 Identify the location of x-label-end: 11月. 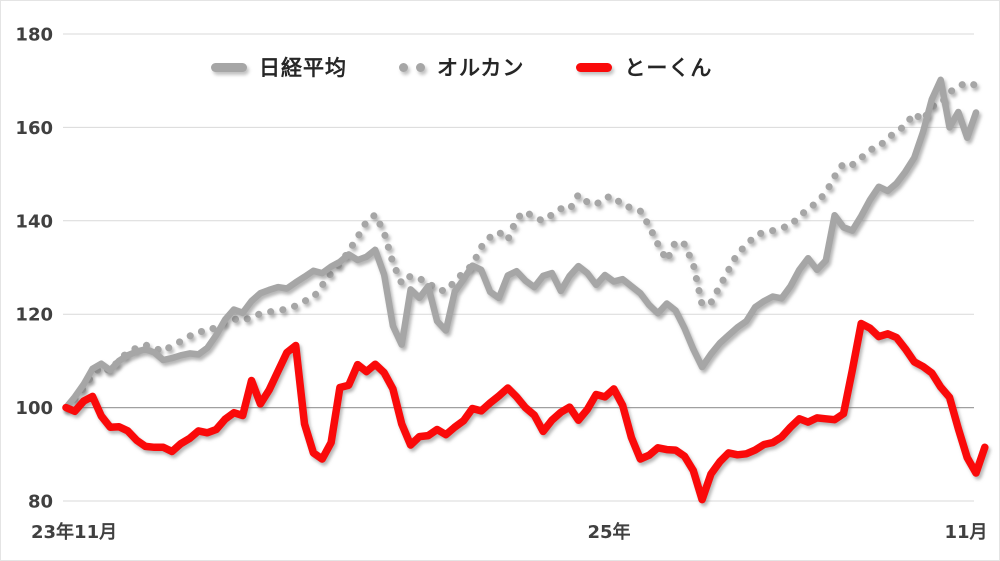
(965, 532).